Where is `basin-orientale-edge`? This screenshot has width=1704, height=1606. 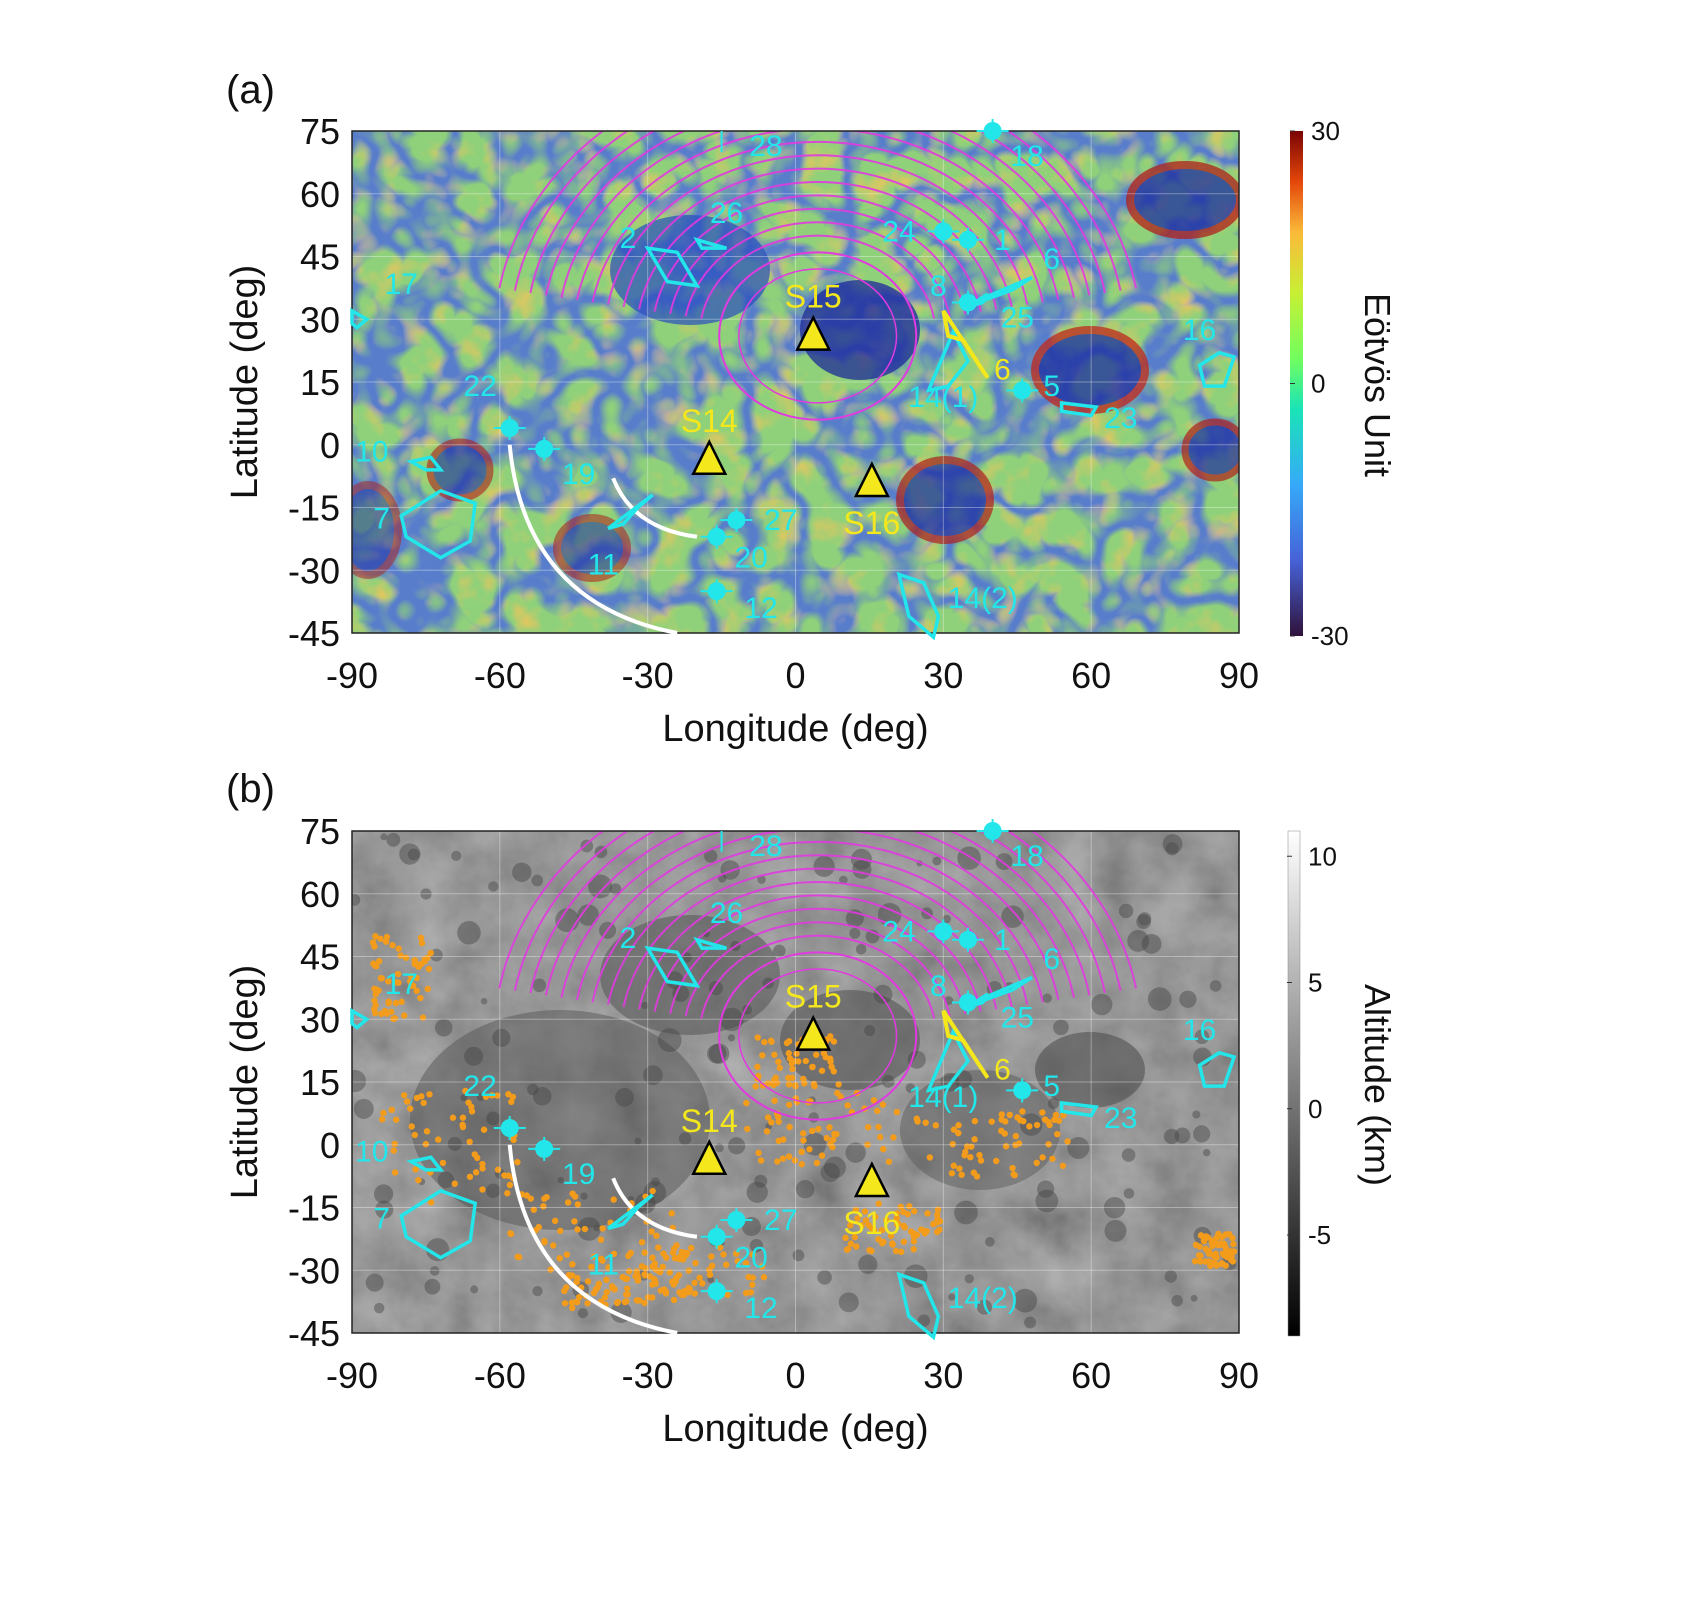
basin-orientale-edge is located at coordinates (377, 530).